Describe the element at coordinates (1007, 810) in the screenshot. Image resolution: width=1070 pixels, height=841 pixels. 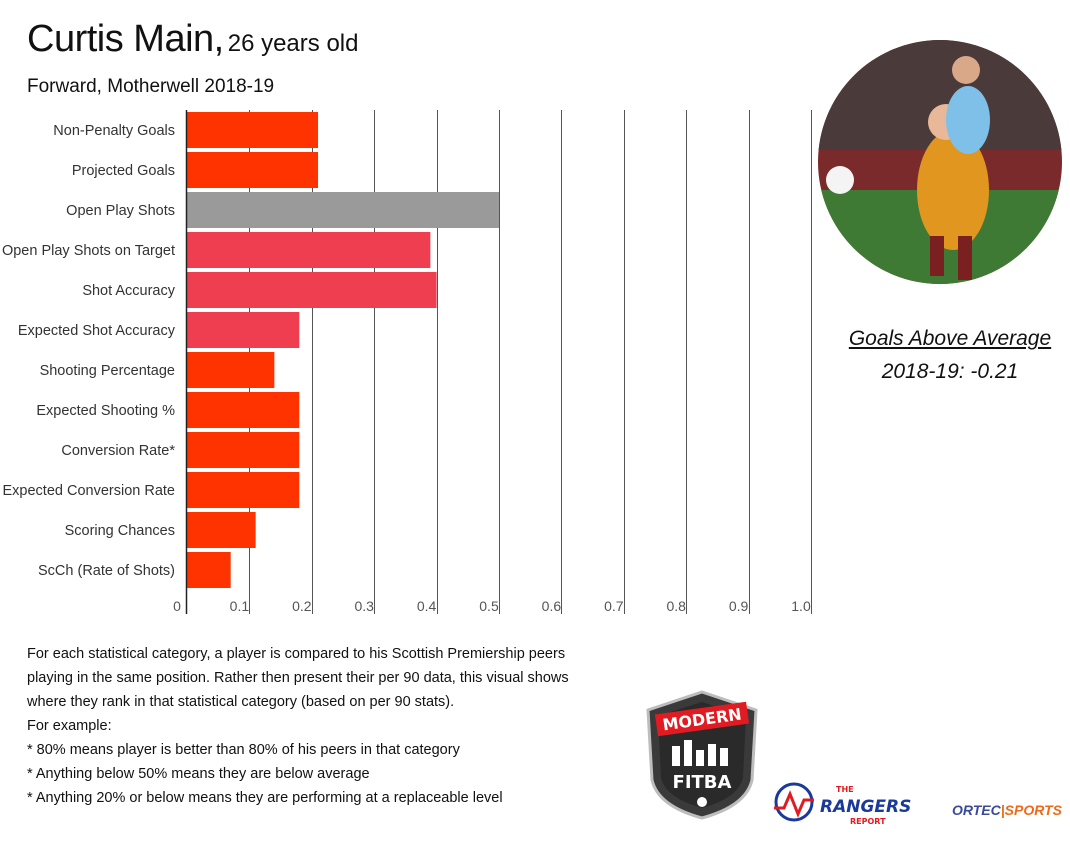
I see `ortec-sports-logo: ORTEC|SPORTS` at that location.